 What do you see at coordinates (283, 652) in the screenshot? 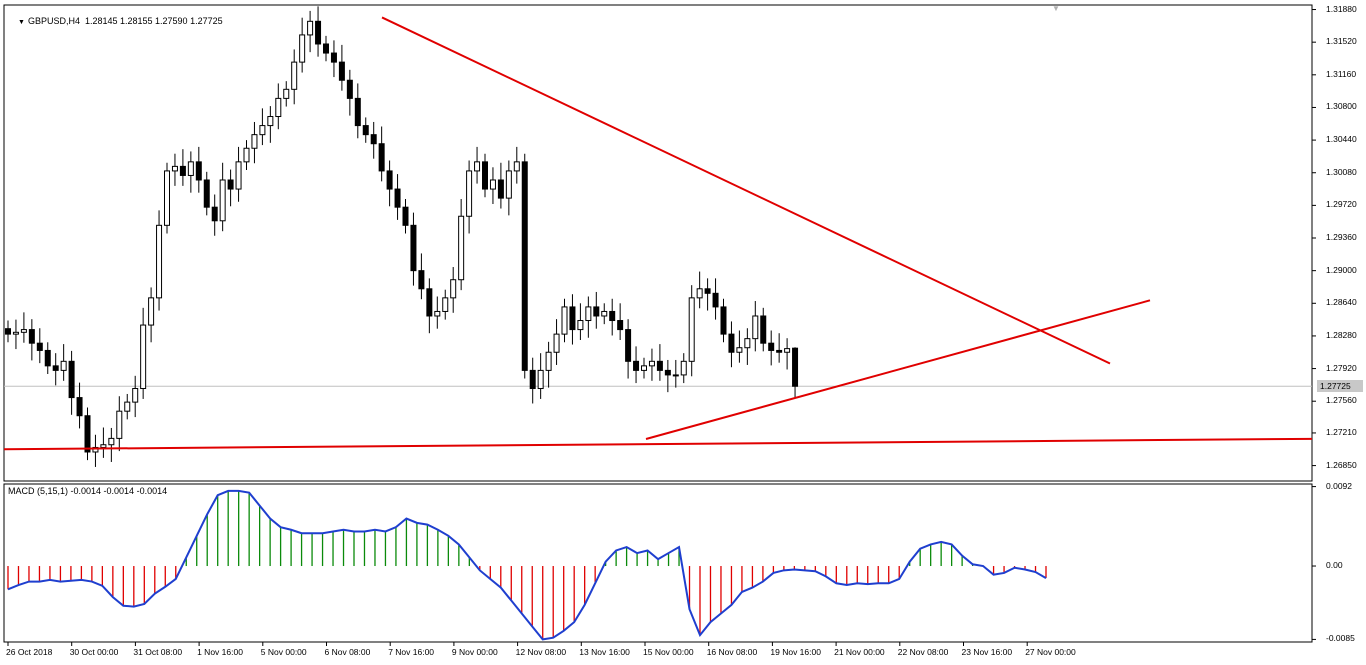
I see `time-tick-label: 5 Nov 00:00` at bounding box center [283, 652].